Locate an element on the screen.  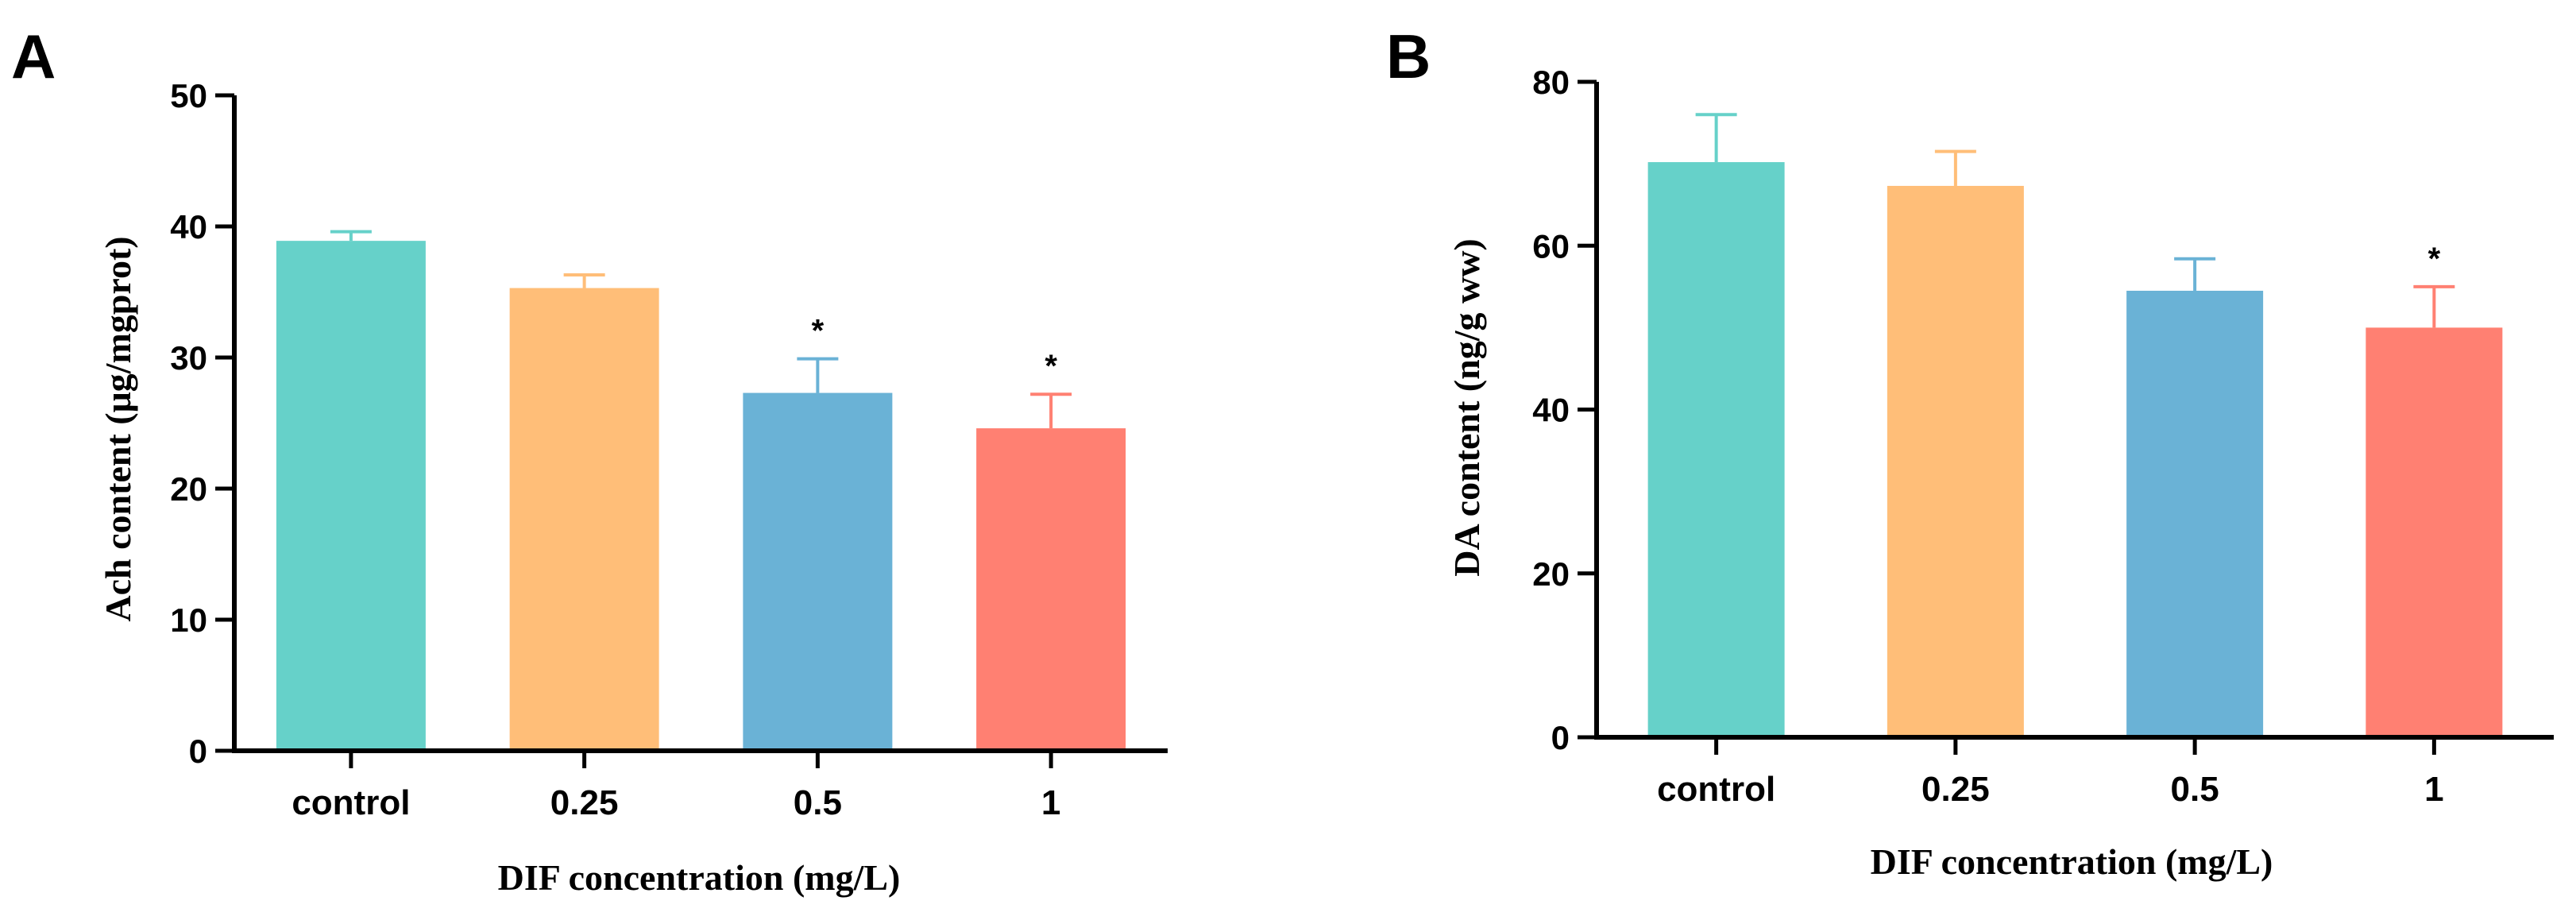
y-tick-label-b: 0 is located at coordinates (1560, 737).